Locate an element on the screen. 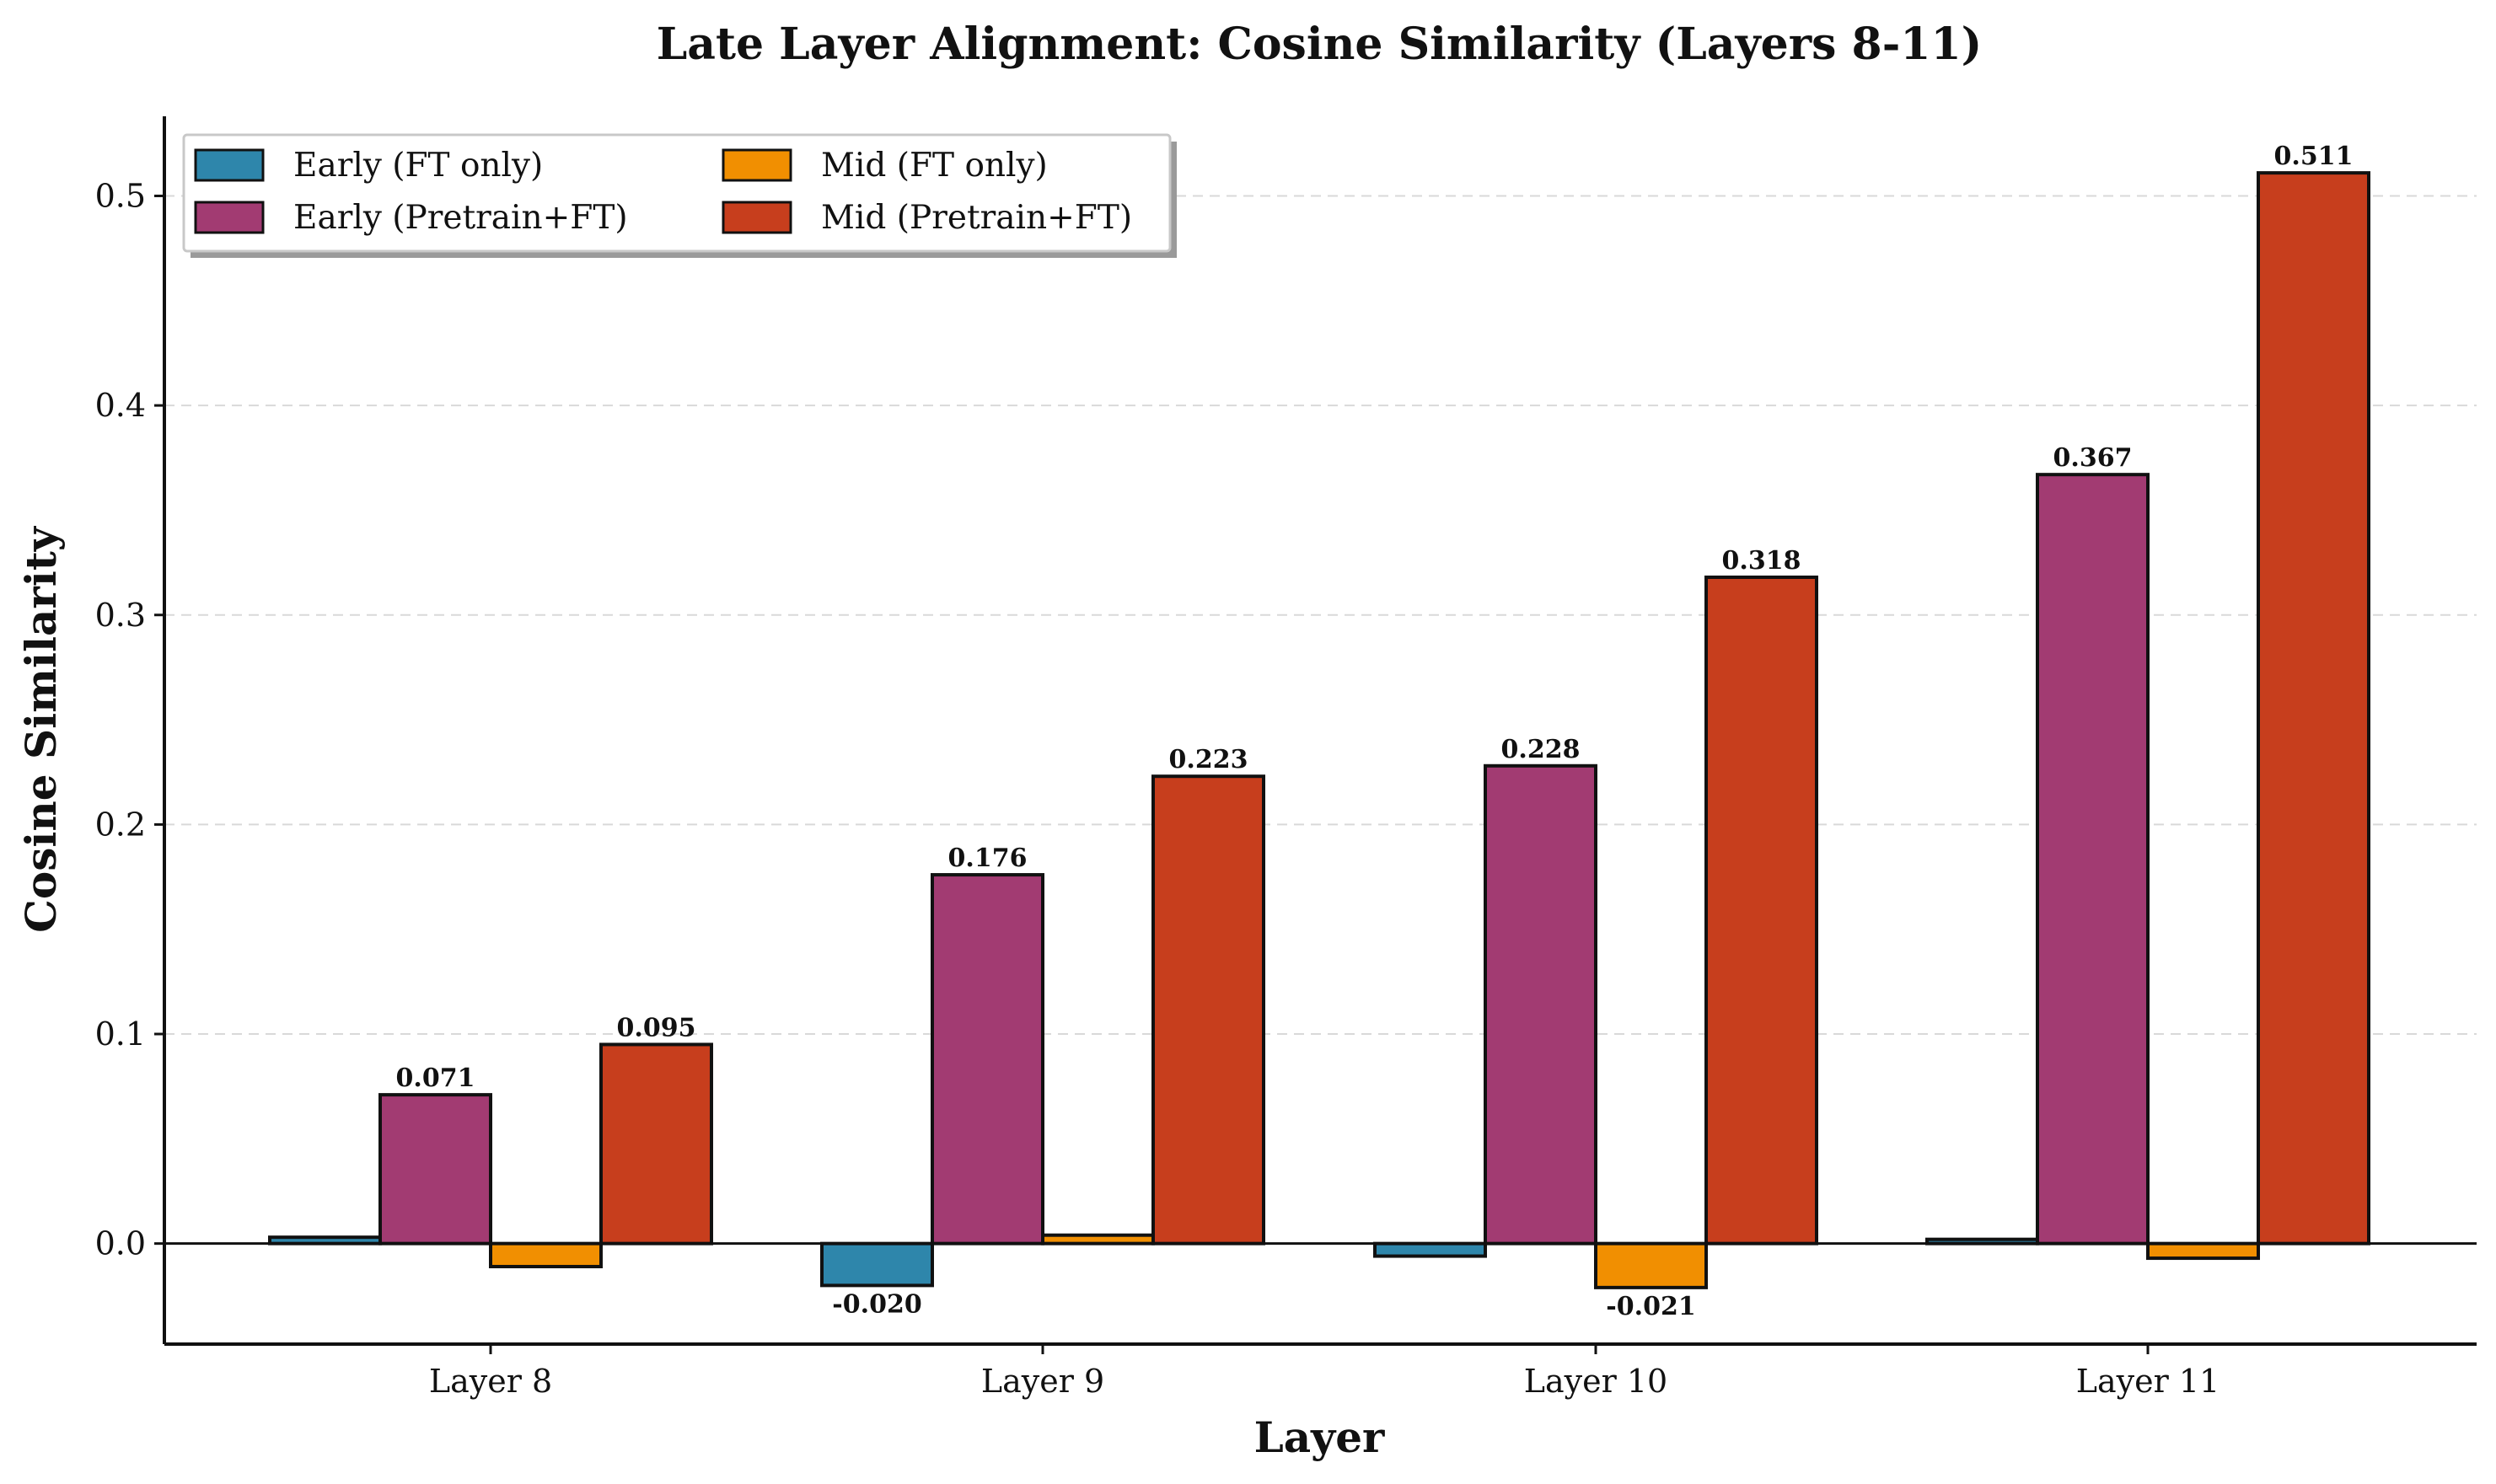 The width and height of the screenshot is (2496, 1484). data-label: 0.071 is located at coordinates (435, 1078).